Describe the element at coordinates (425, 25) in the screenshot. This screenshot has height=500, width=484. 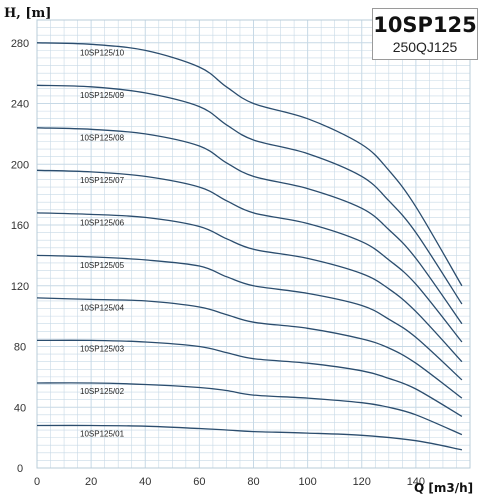
I see `chart-title: 10SP125` at that location.